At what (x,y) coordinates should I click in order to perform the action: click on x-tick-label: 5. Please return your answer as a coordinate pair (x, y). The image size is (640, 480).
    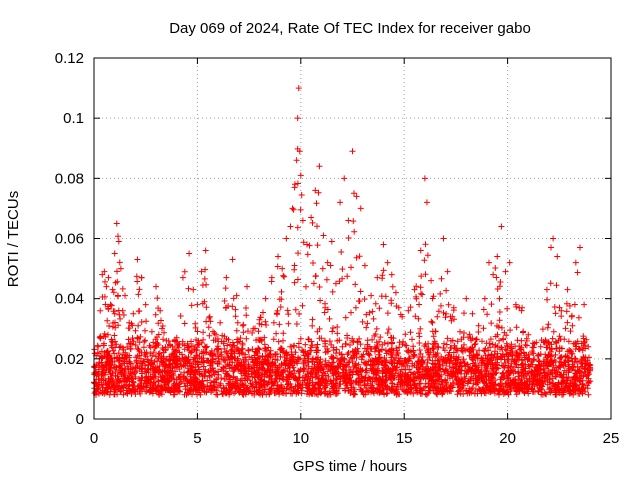
    Looking at the image, I should click on (197, 438).